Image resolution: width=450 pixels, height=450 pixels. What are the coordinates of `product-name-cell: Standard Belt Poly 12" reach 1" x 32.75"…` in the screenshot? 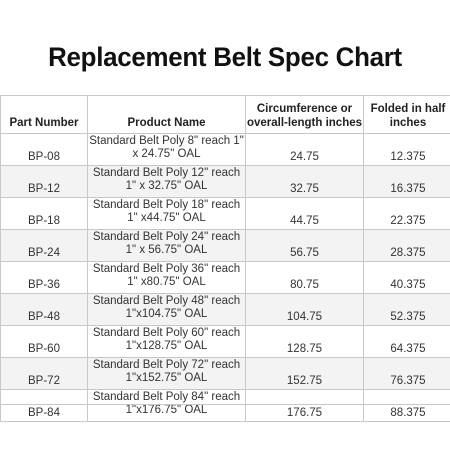 It's located at (166, 181).